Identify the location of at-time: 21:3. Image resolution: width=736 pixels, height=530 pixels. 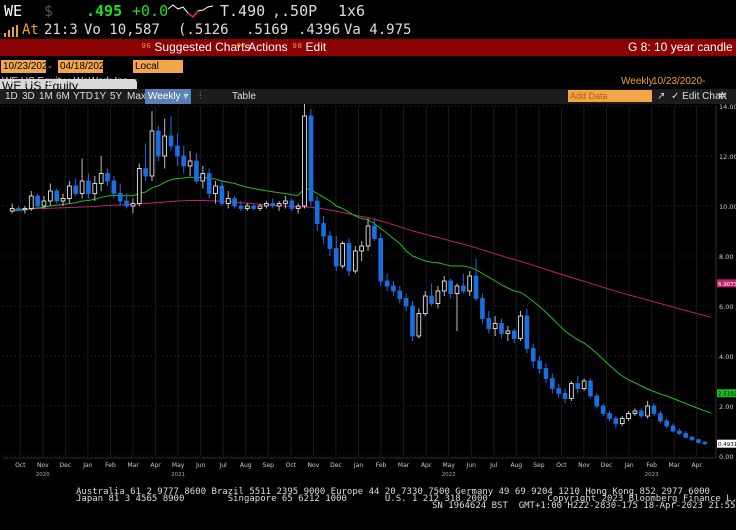
(61, 30).